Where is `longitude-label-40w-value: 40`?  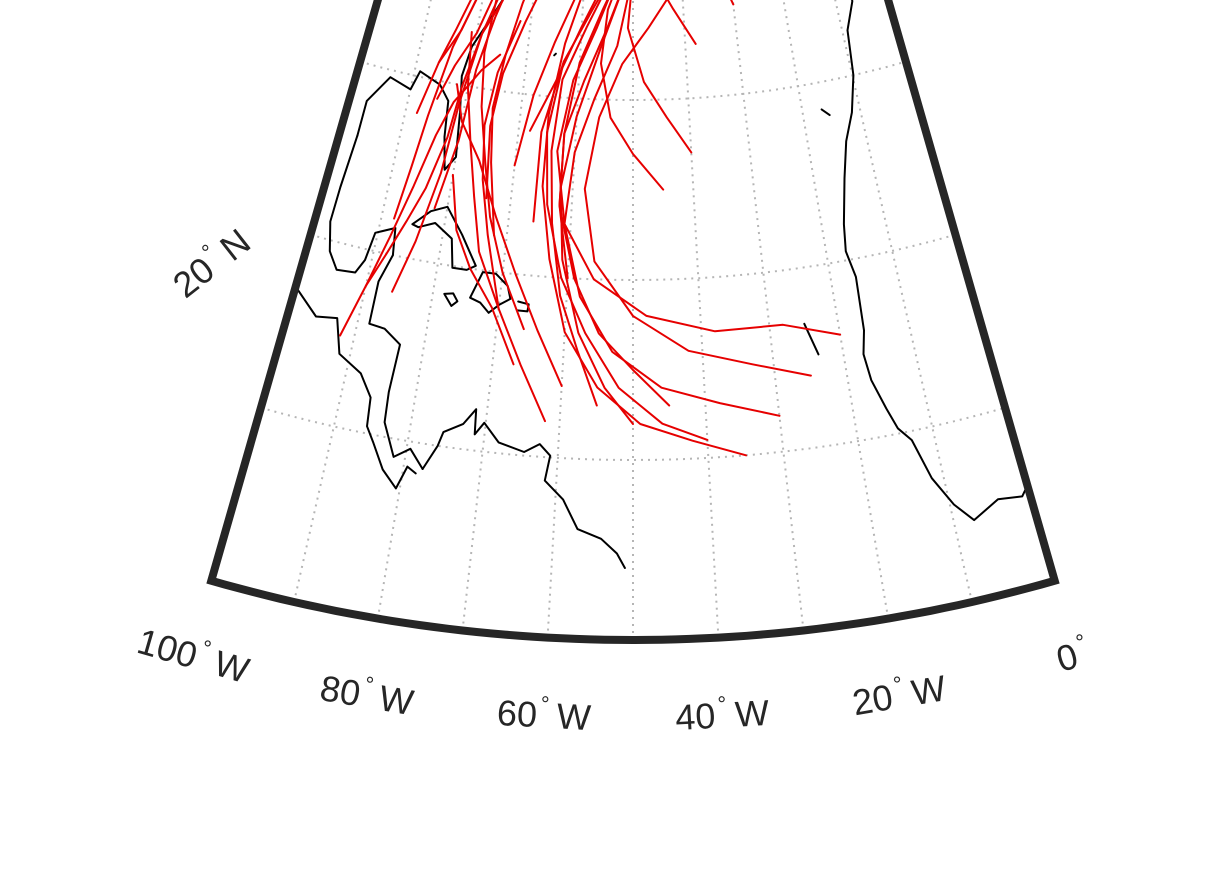
longitude-label-40w-value: 40 is located at coordinates (695, 716).